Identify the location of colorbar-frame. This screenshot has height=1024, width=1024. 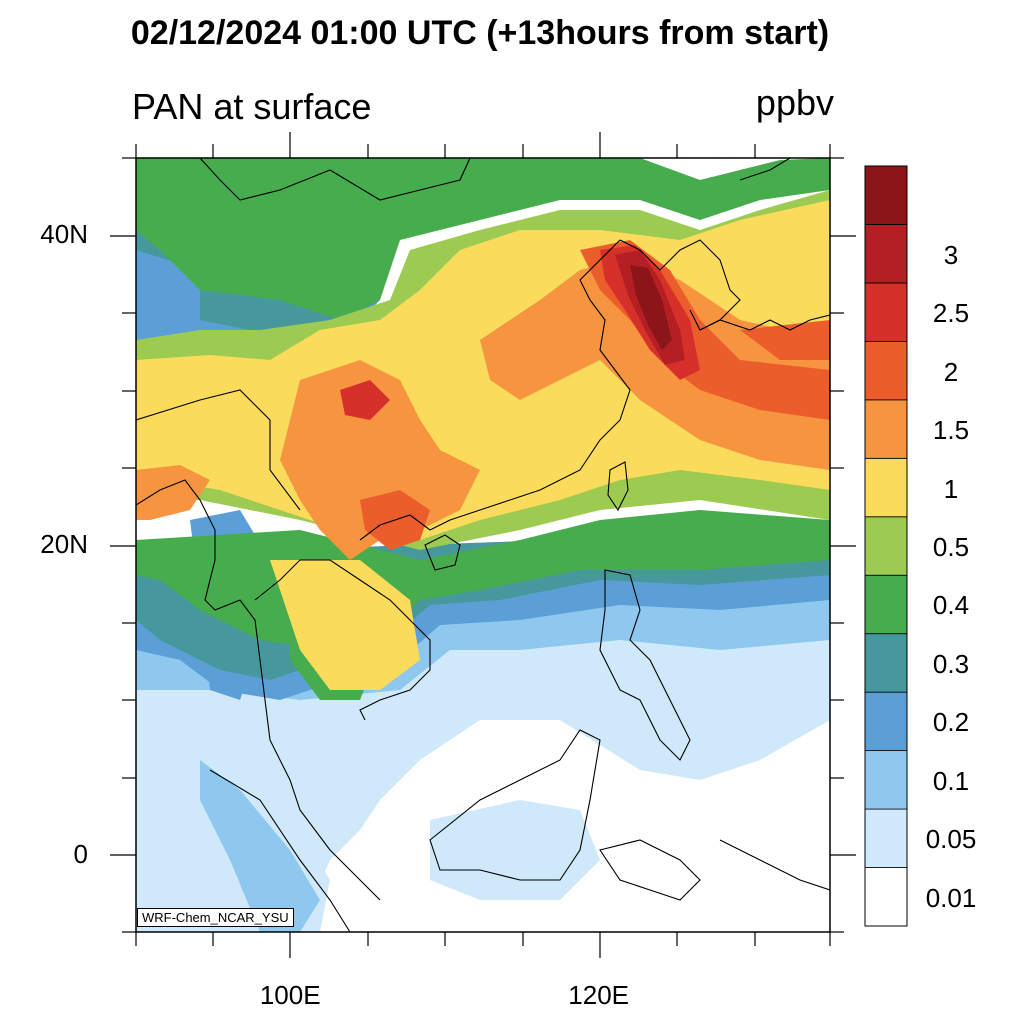
(886, 546).